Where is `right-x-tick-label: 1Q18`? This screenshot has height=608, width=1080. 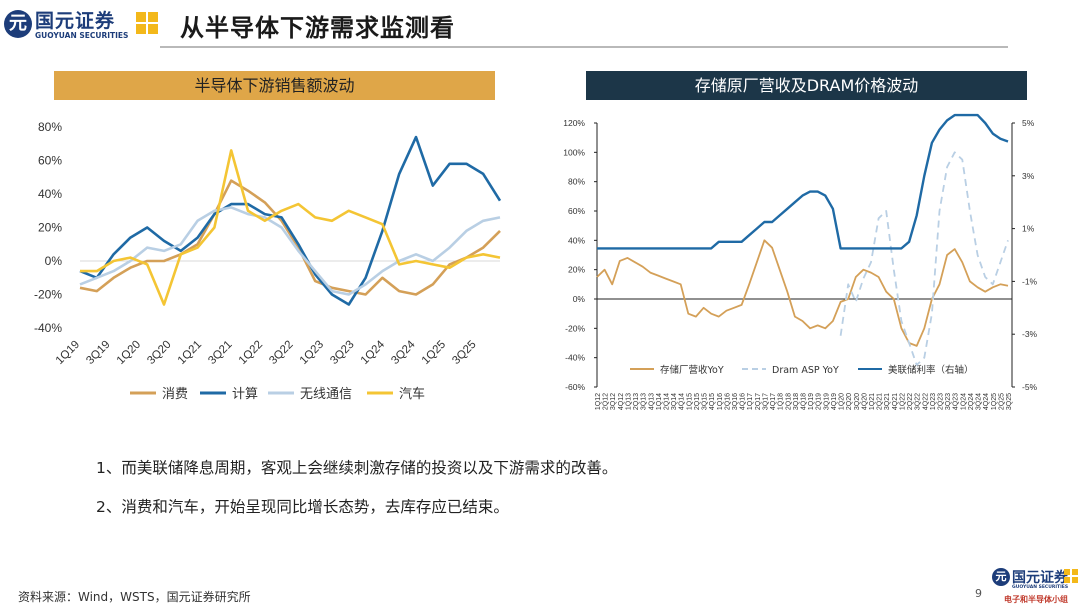
right-x-tick-label: 1Q18 is located at coordinates (781, 401).